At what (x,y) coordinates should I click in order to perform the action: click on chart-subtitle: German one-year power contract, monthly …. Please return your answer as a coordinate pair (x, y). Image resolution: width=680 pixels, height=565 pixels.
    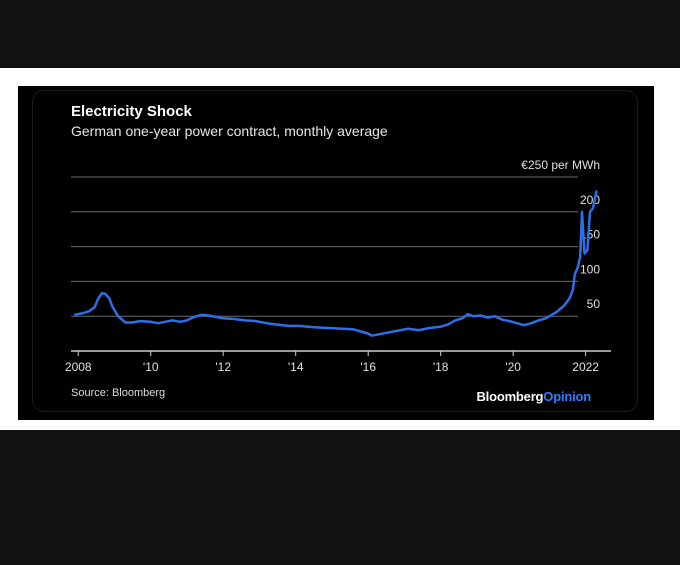
    Looking at the image, I should click on (229, 131).